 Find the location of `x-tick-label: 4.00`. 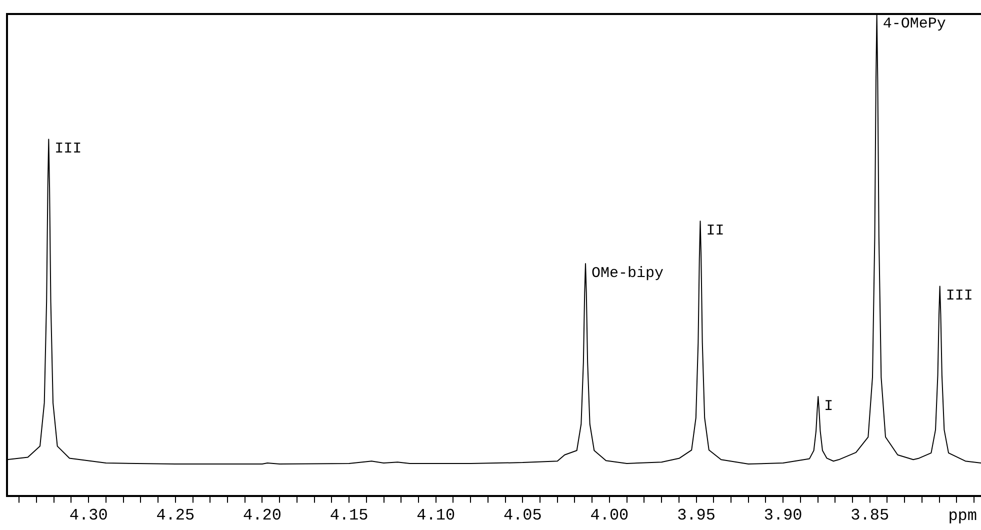

x-tick-label: 4.00 is located at coordinates (609, 515).